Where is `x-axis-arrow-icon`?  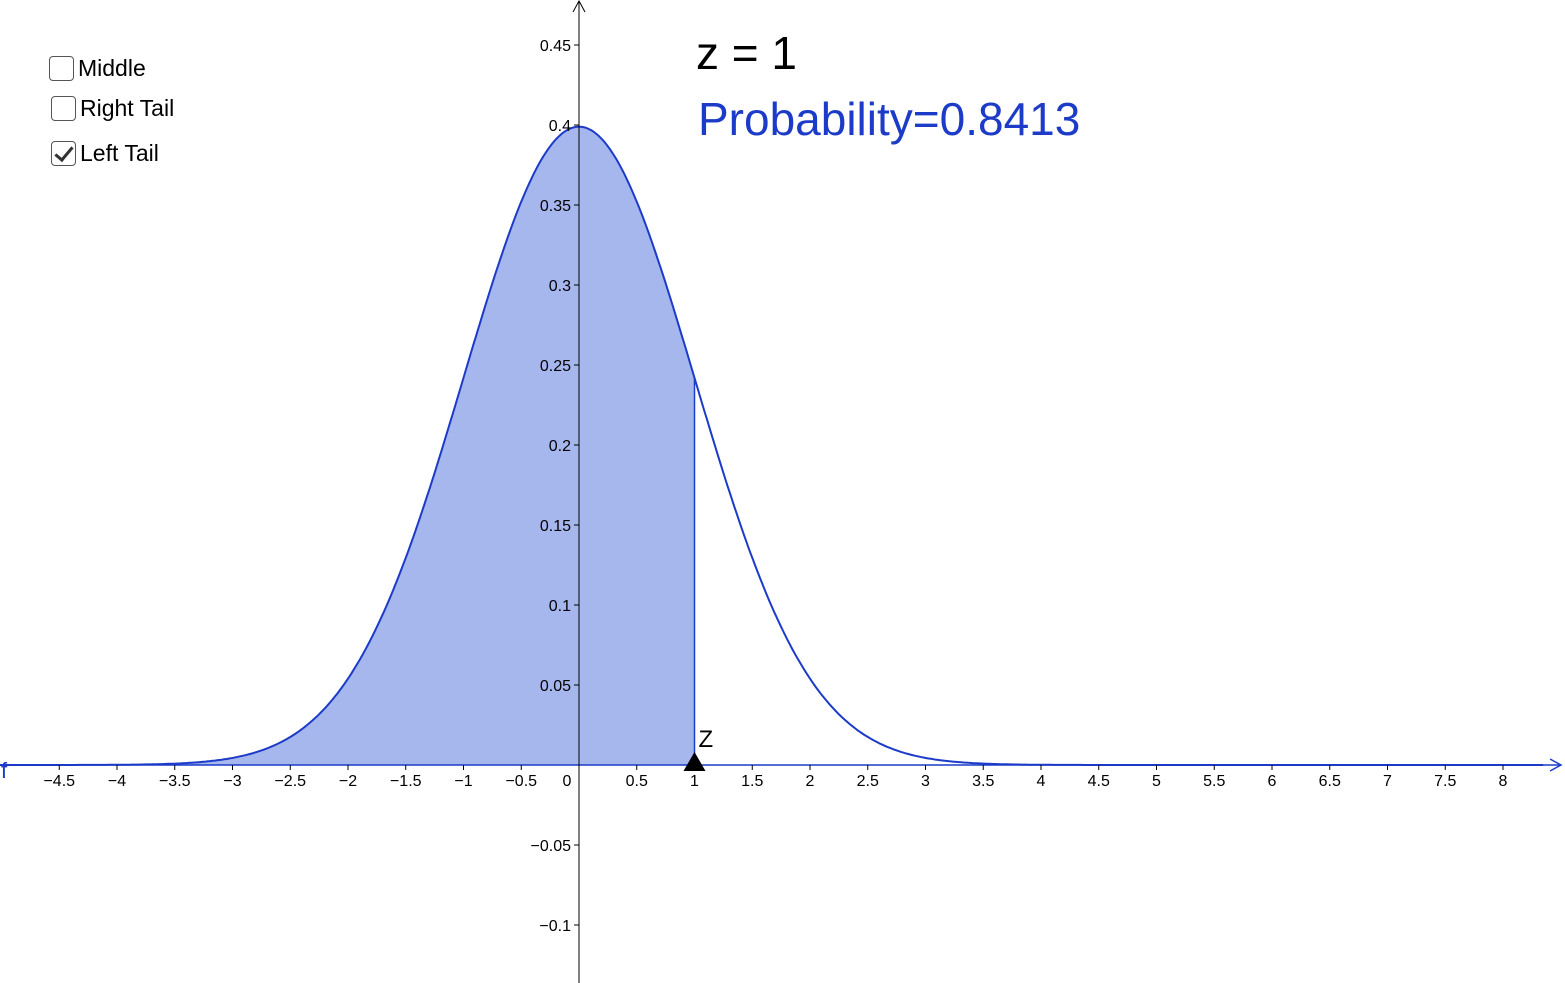
x-axis-arrow-icon is located at coordinates (1556, 765).